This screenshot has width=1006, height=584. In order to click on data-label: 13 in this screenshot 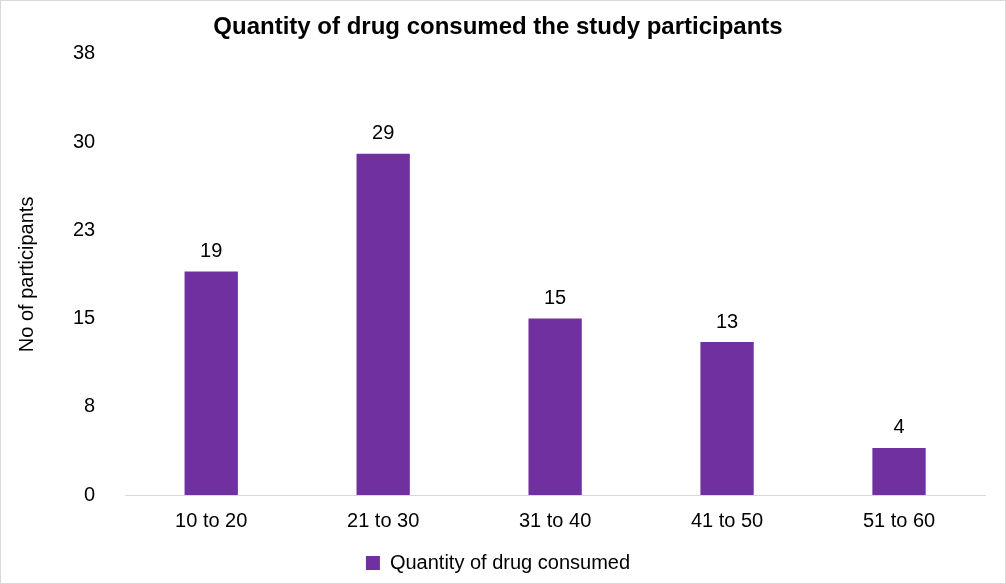, I will do `click(727, 320)`.